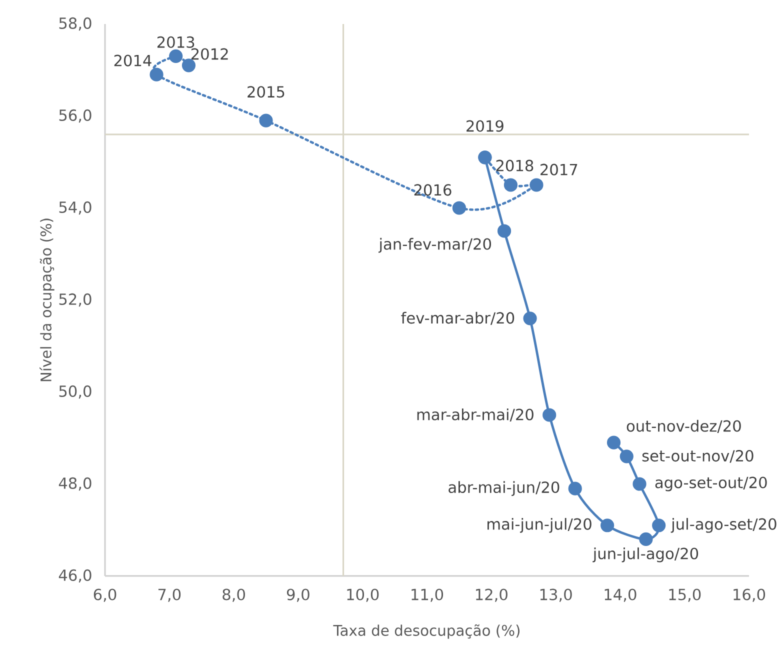 Image resolution: width=783 pixels, height=650 pixels. Describe the element at coordinates (556, 595) in the screenshot. I see `x-tick-label: 13,0` at that location.